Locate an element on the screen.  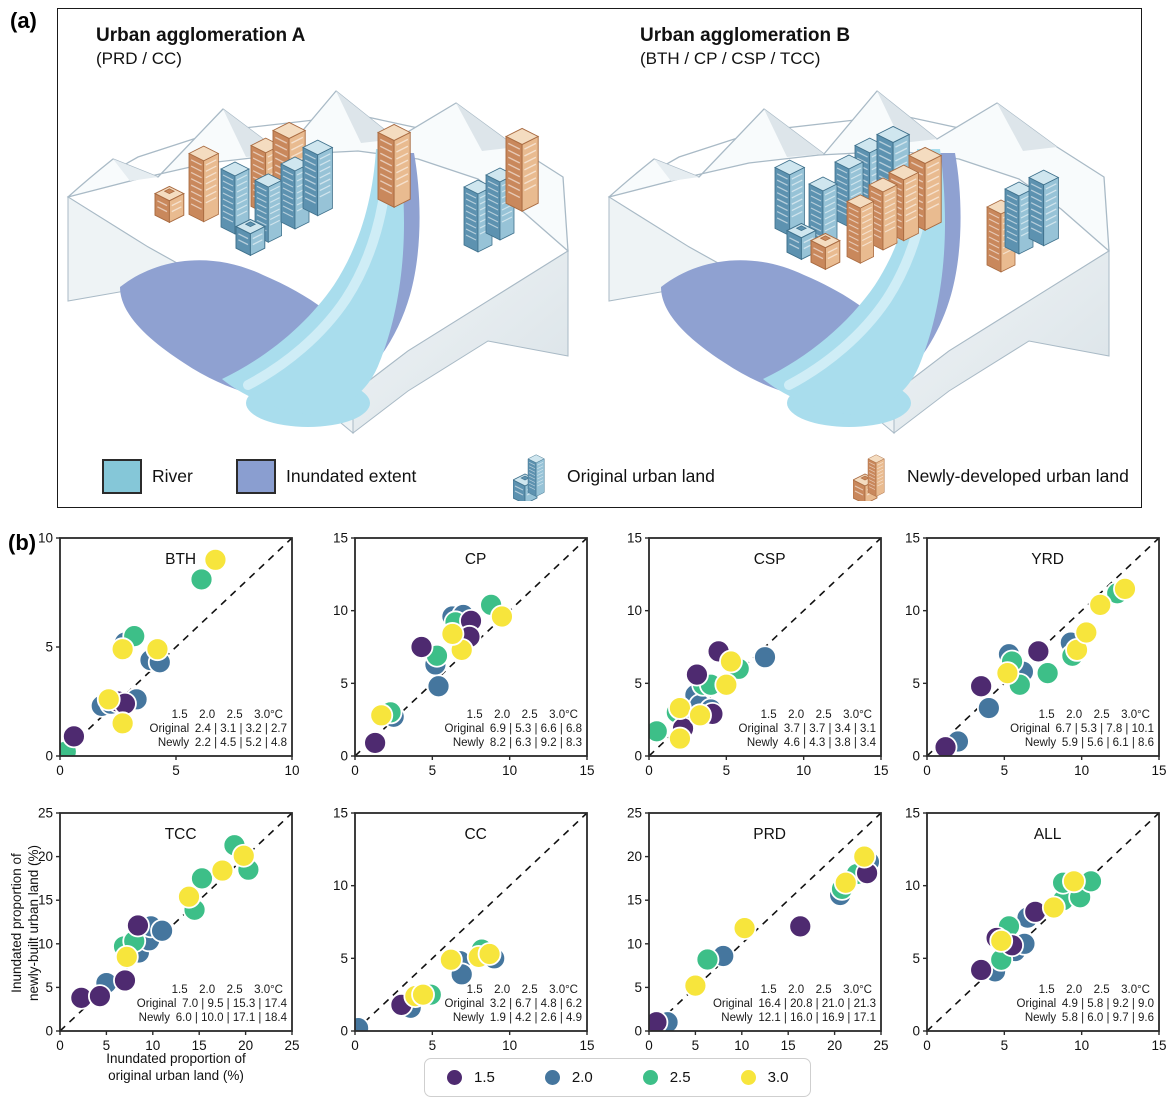
legend-item-1-5: 1.5 is located at coordinates (471, 1077).